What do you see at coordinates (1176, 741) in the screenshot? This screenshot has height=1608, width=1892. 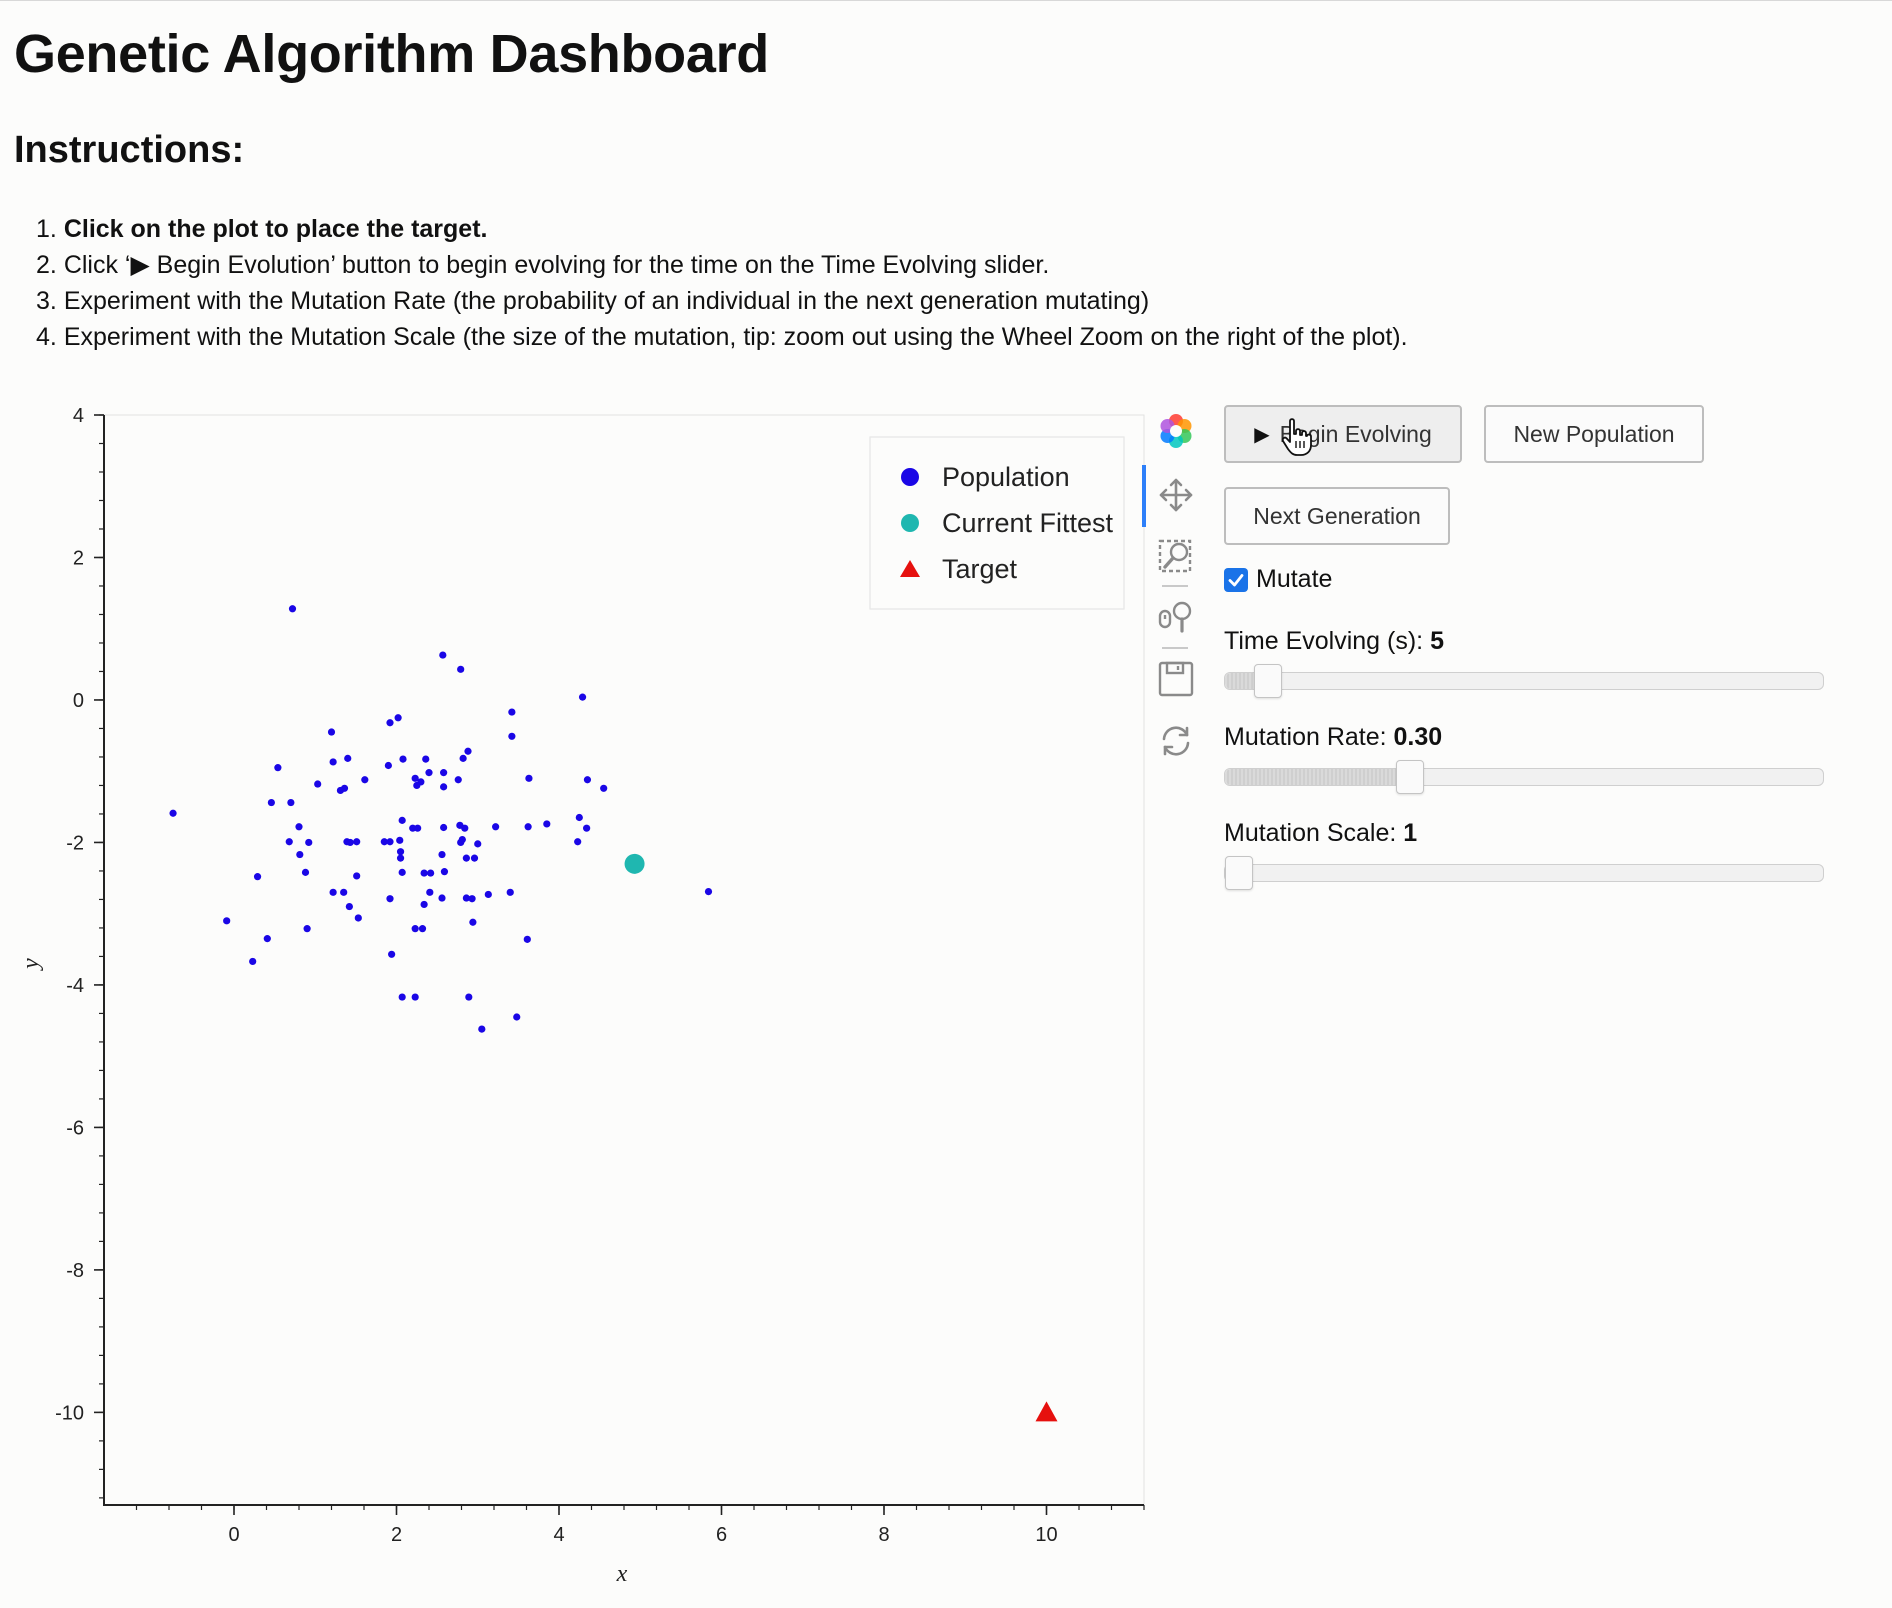 I see `reset-icon` at bounding box center [1176, 741].